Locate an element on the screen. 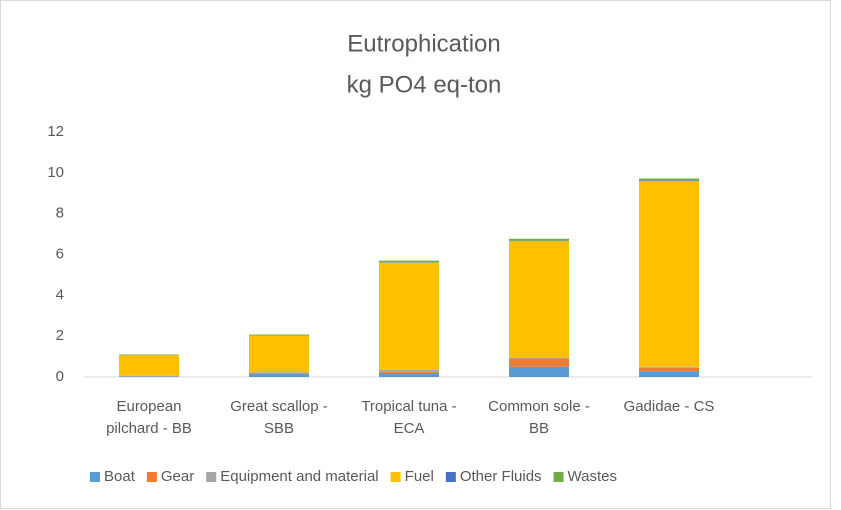 The height and width of the screenshot is (510, 841). x-tick-label: European pilchard - BB is located at coordinates (149, 417).